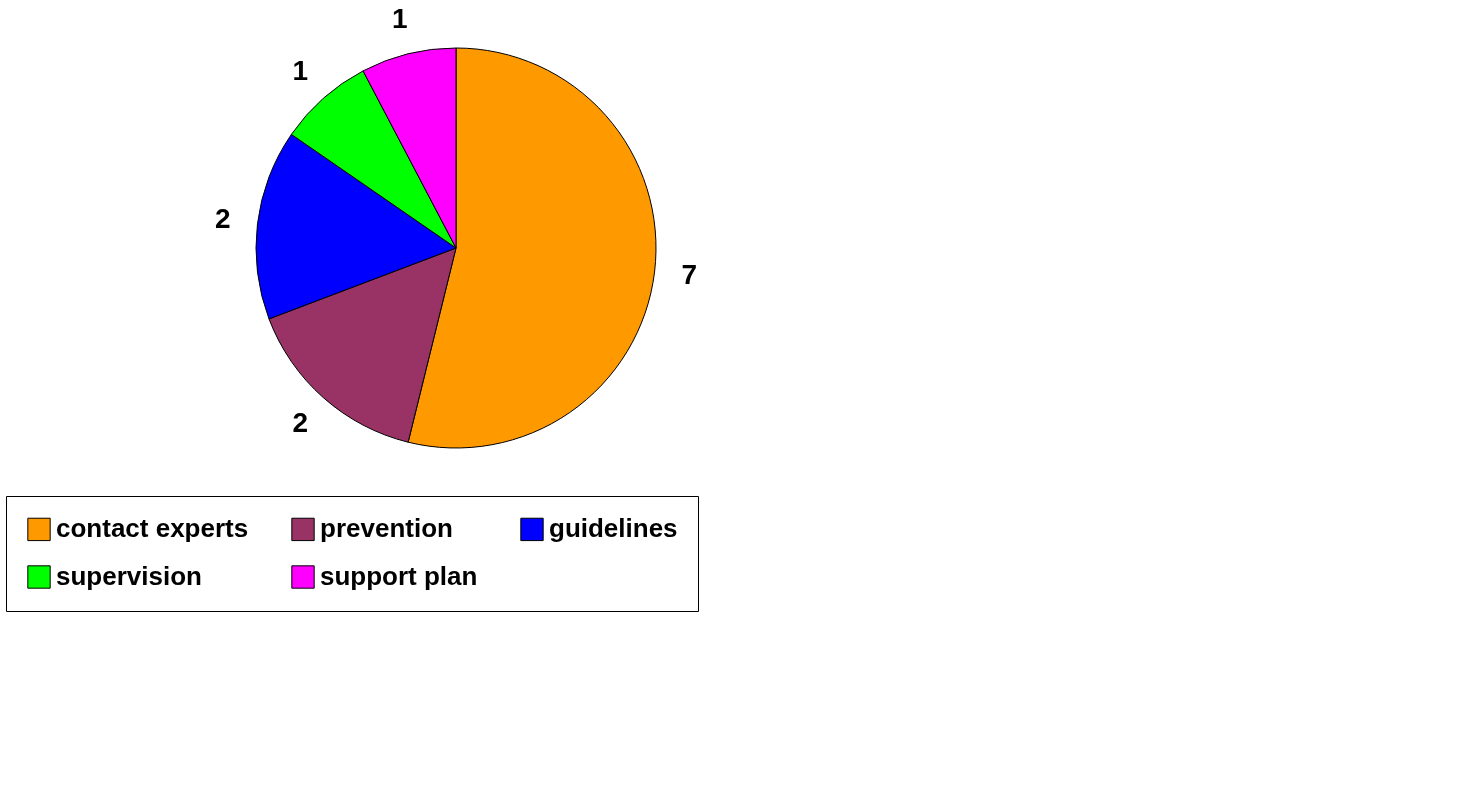  I want to click on legend-label: prevention, so click(386, 528).